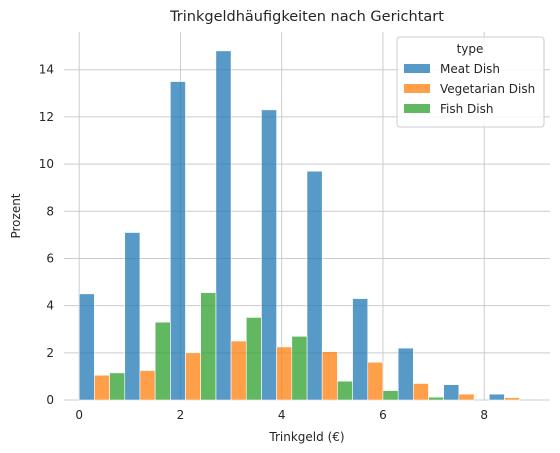  Describe the element at coordinates (383, 415) in the screenshot. I see `x-tick-label: 6` at that location.